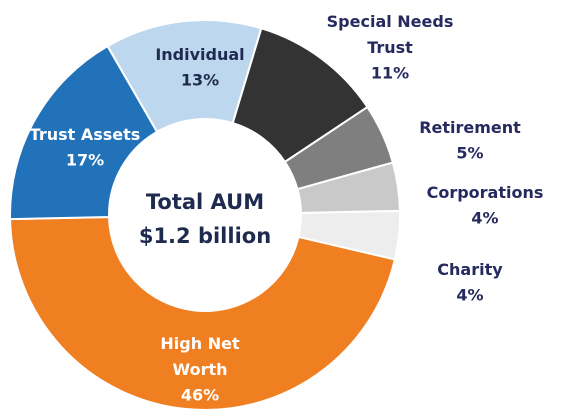  What do you see at coordinates (470, 269) in the screenshot?
I see `slice-label: Charity` at bounding box center [470, 269].